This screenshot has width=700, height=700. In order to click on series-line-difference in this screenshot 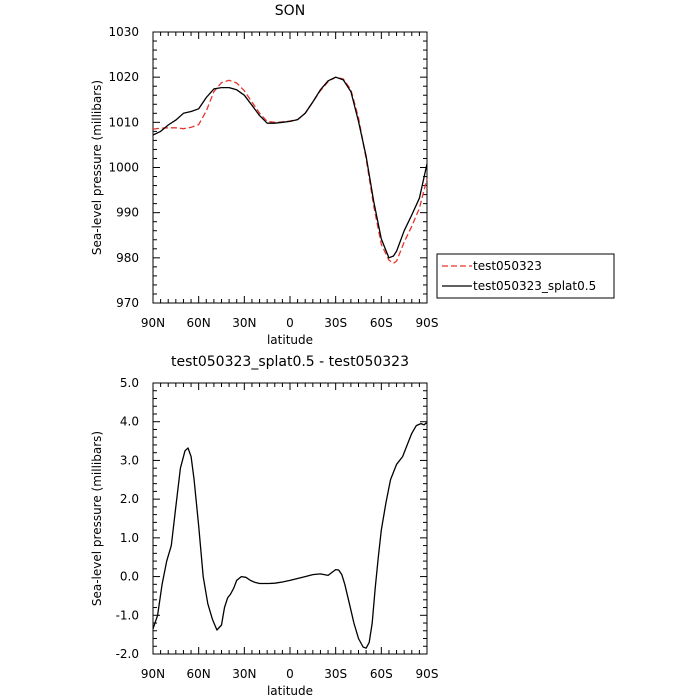, I will do `click(290, 535)`.